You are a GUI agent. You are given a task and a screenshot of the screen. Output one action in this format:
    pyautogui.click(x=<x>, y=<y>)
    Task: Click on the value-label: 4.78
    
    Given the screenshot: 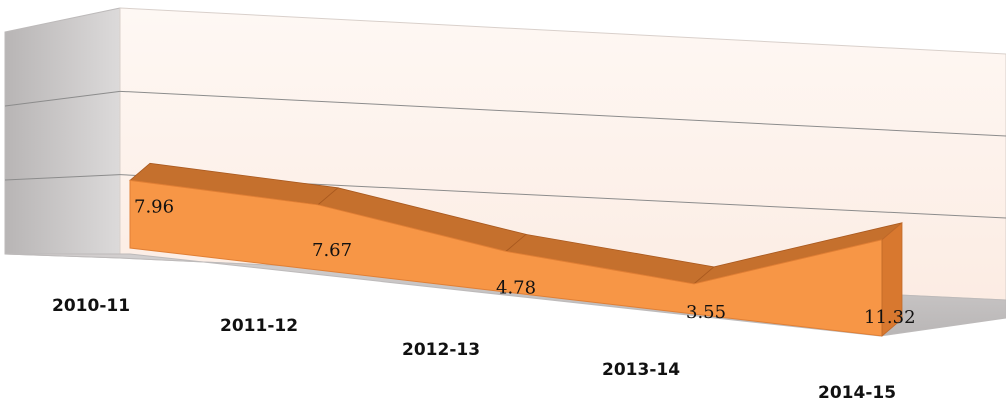 What is the action you would take?
    pyautogui.click(x=516, y=287)
    